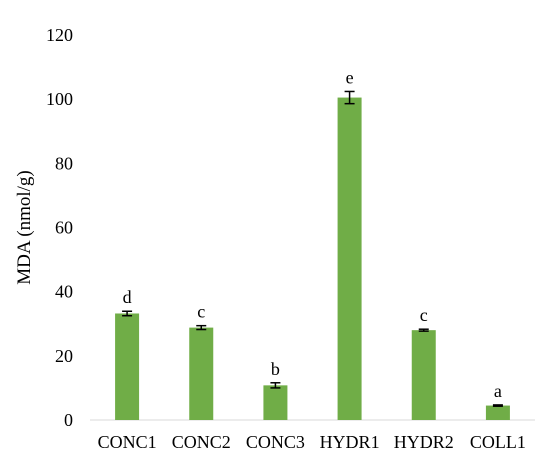 The width and height of the screenshot is (550, 465). What do you see at coordinates (497, 412) in the screenshot?
I see `bar-coll1` at bounding box center [497, 412].